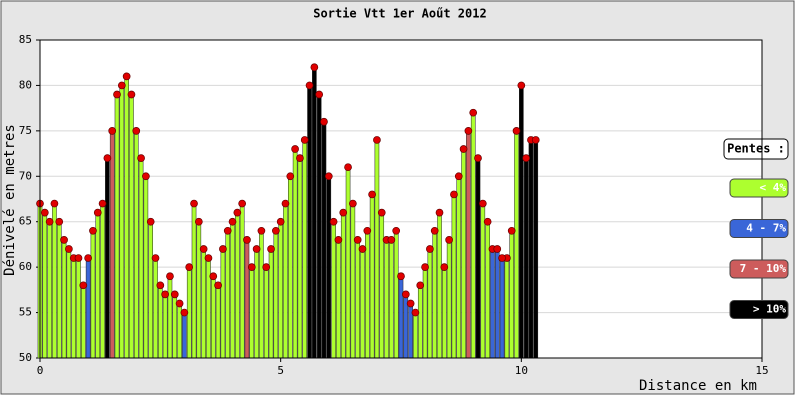 The image size is (800, 400). Describe the element at coordinates (759, 309) in the screenshot. I see `legend-swatch` at that location.